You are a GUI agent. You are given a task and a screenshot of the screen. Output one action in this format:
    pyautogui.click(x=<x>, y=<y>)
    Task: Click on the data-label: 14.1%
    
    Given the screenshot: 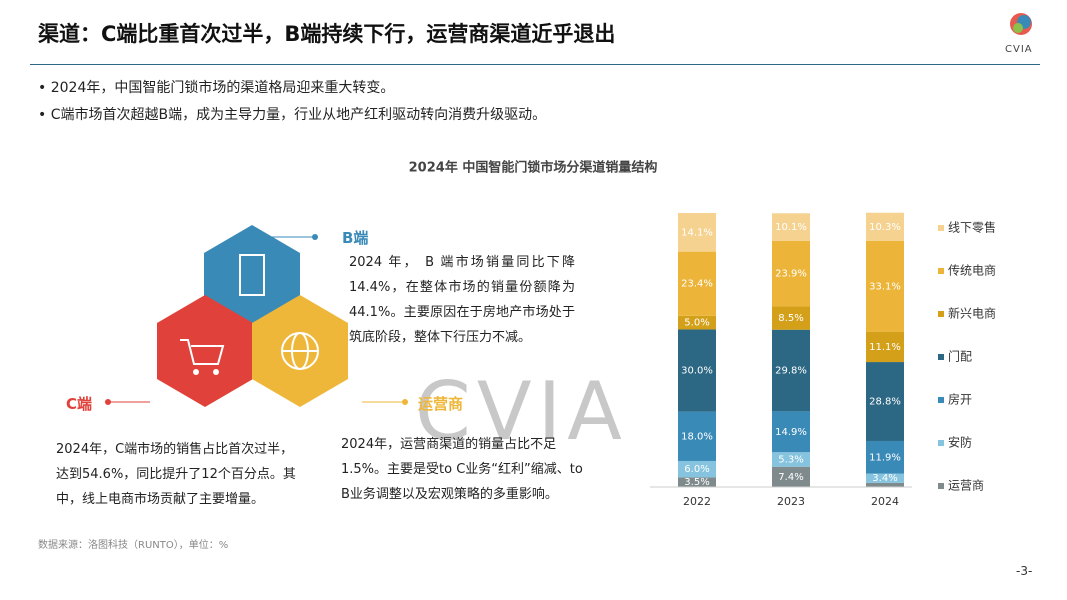 What is the action you would take?
    pyautogui.click(x=697, y=232)
    